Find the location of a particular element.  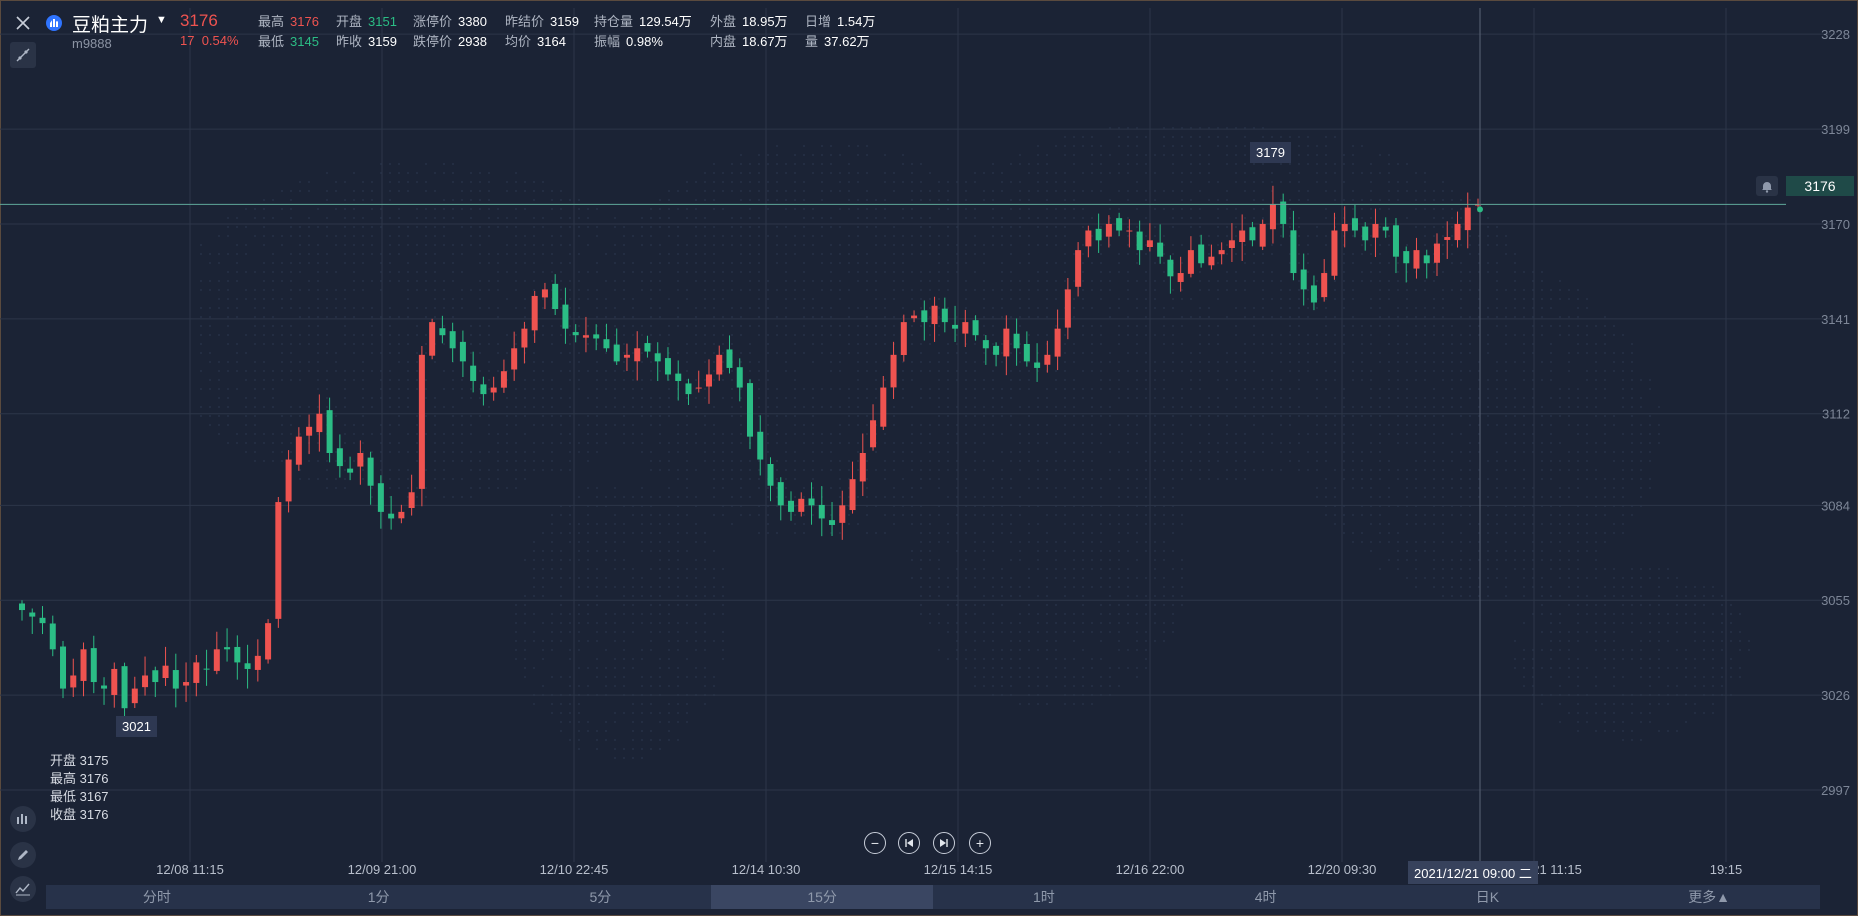

ohlc-open: 开盘 3175 is located at coordinates (79, 760).